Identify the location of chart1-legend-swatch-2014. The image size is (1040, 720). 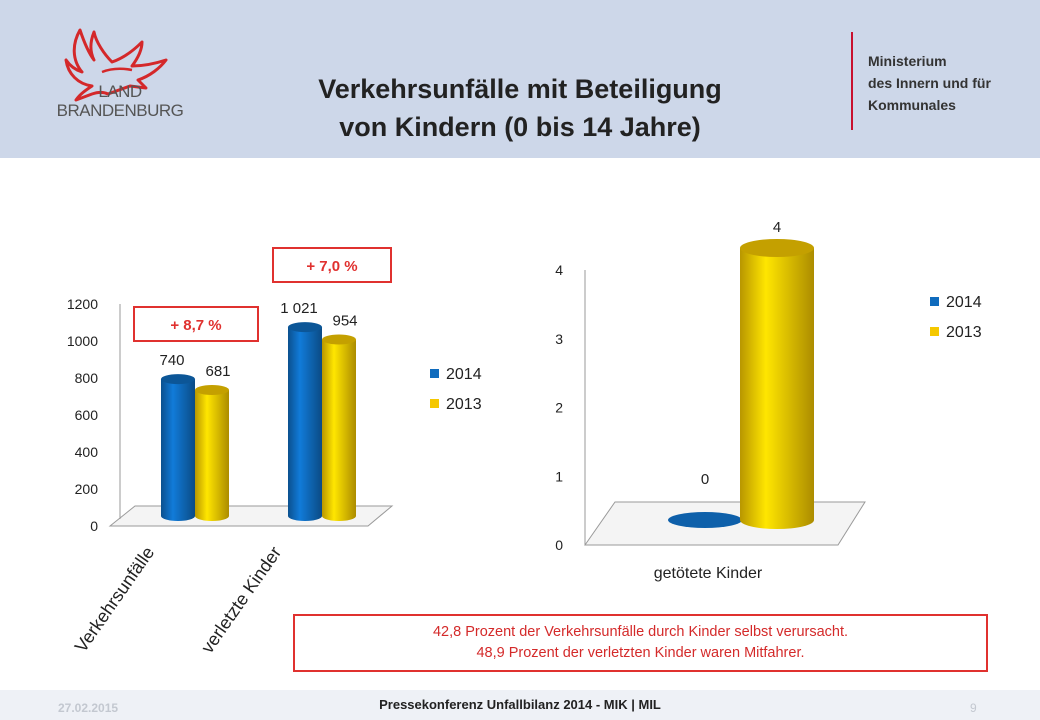
(434, 373).